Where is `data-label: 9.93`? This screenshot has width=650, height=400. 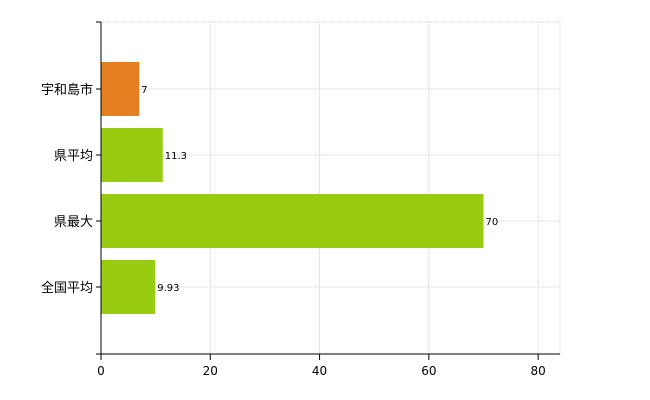
data-label: 9.93 is located at coordinates (168, 288).